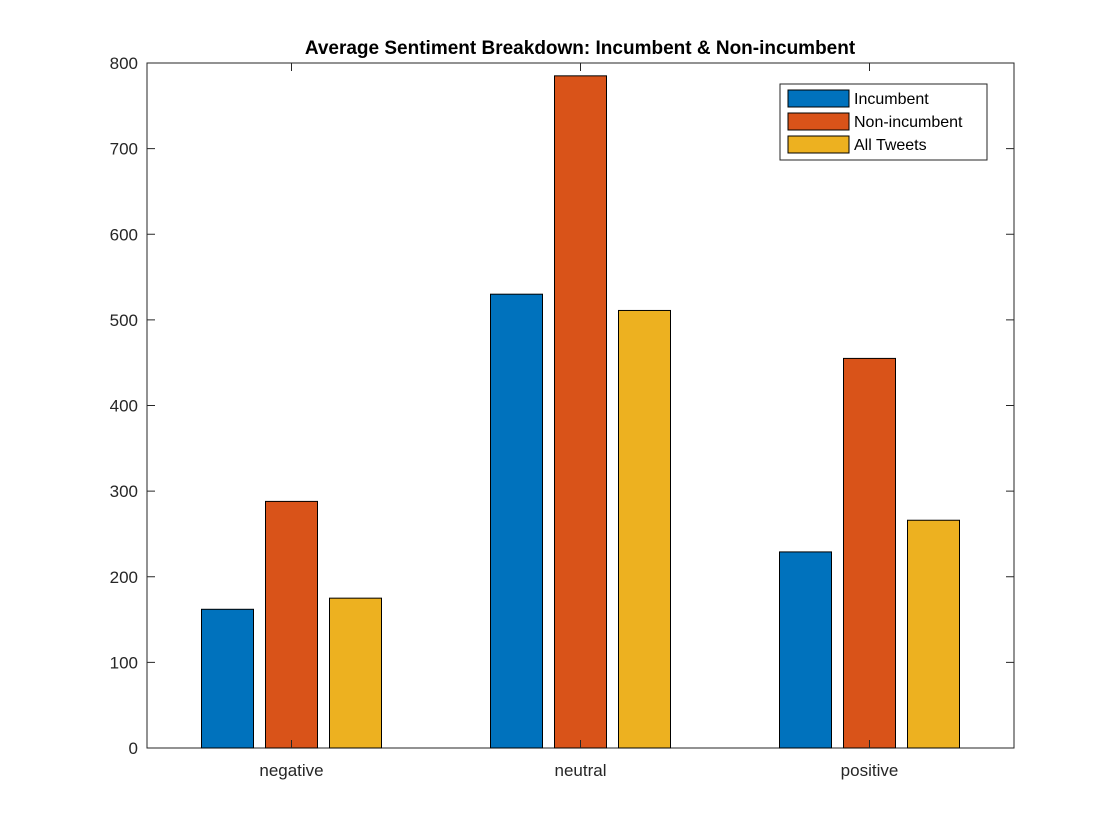 The width and height of the screenshot is (1120, 840). I want to click on y-tick-label: 0, so click(133, 748).